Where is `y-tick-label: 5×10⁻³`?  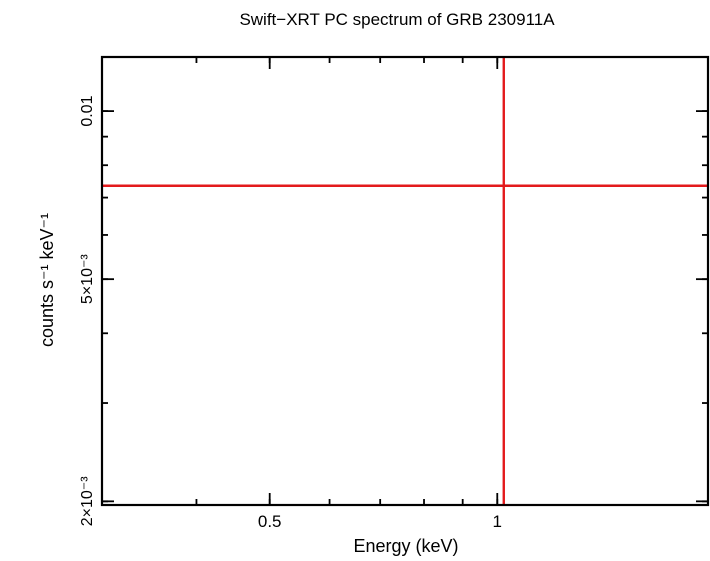
y-tick-label: 5×10⁻³ is located at coordinates (87, 279).